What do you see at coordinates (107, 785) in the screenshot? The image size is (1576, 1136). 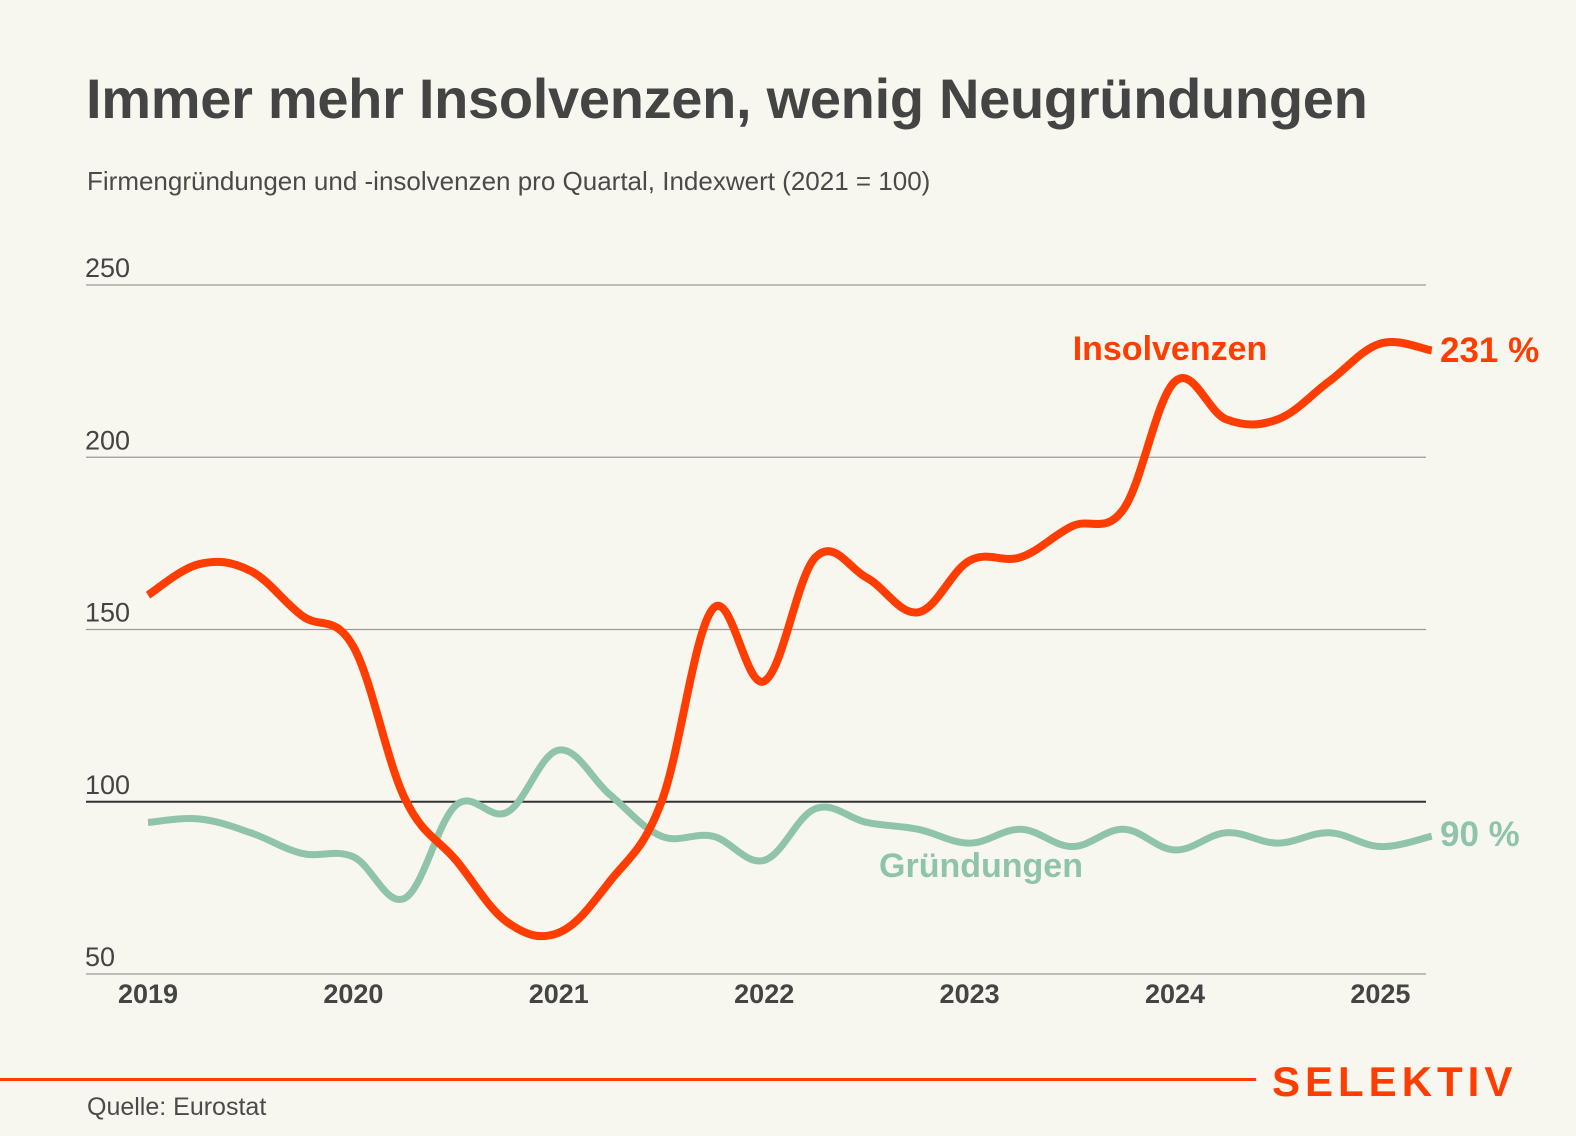 I see `y-tick-label: 100` at bounding box center [107, 785].